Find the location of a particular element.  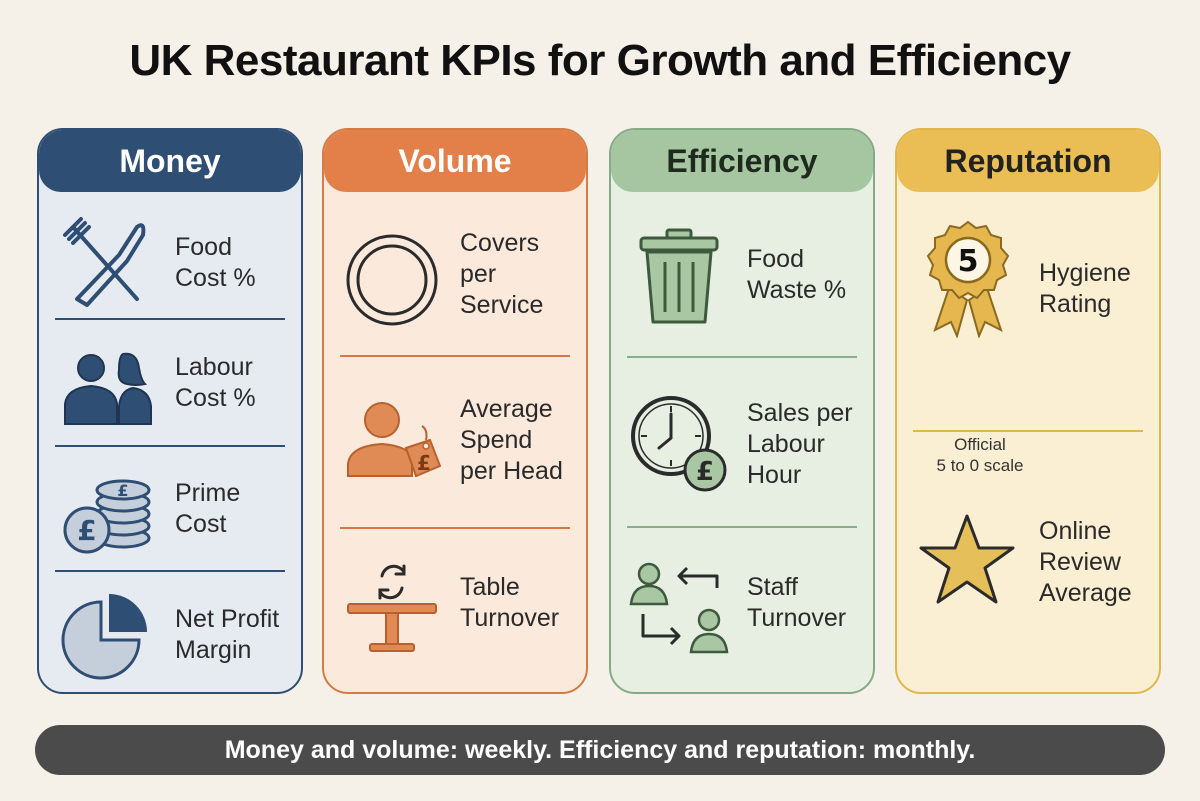

kpi-net-profit-margin: Net Profit Margin is located at coordinates (170, 633).